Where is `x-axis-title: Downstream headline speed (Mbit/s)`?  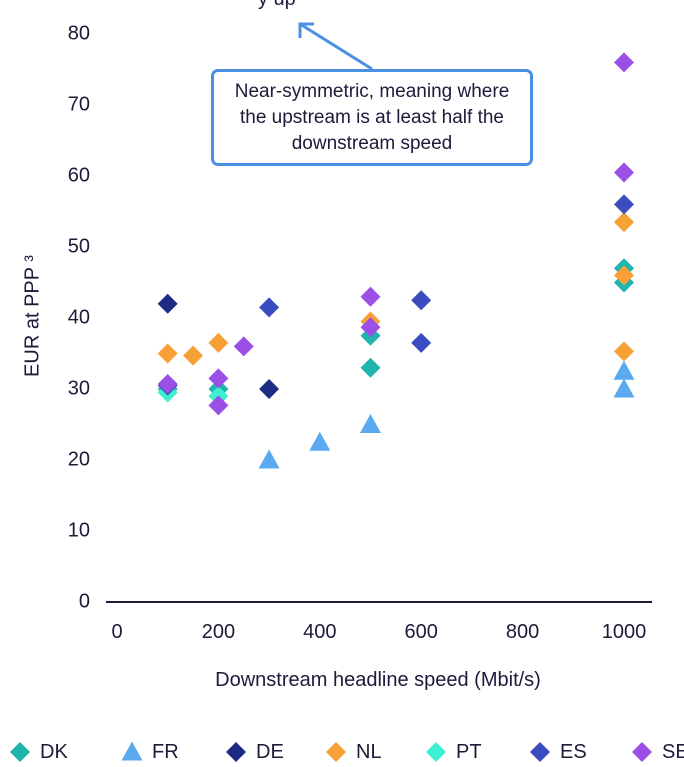
x-axis-title: Downstream headline speed (Mbit/s) is located at coordinates (378, 680).